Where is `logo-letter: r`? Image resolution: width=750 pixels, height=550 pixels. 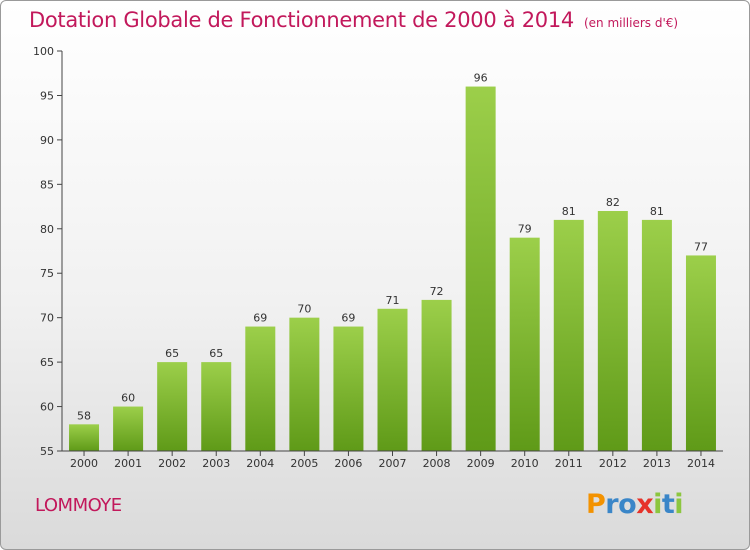 logo-letter: r is located at coordinates (612, 504).